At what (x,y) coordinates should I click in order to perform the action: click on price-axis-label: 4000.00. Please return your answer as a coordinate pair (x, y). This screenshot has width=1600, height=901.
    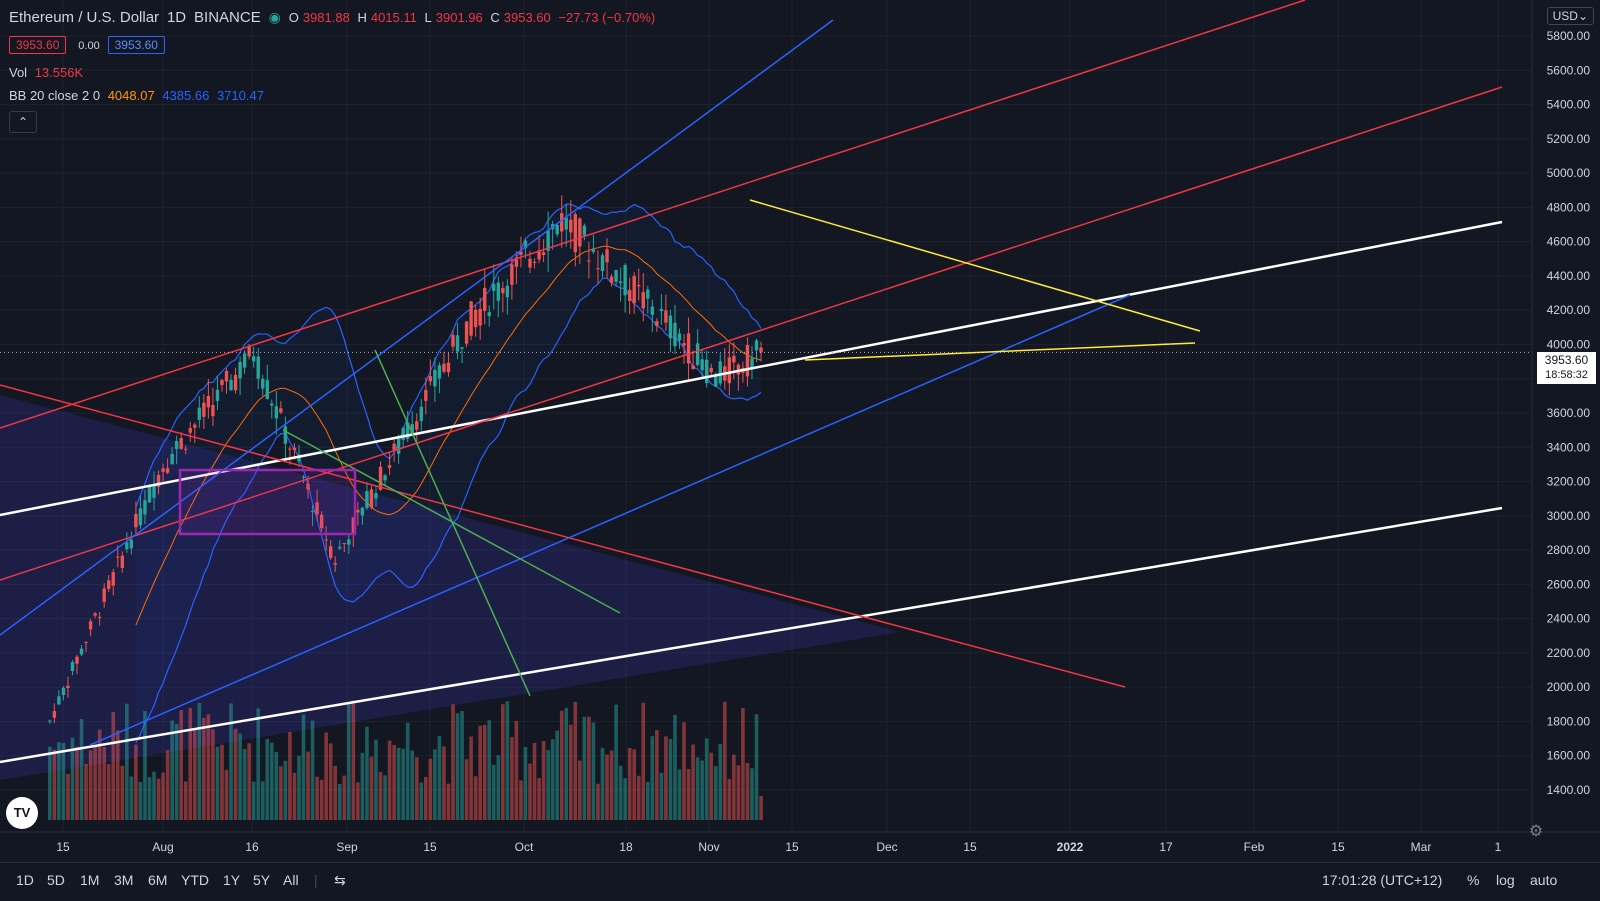
    Looking at the image, I should click on (1569, 344).